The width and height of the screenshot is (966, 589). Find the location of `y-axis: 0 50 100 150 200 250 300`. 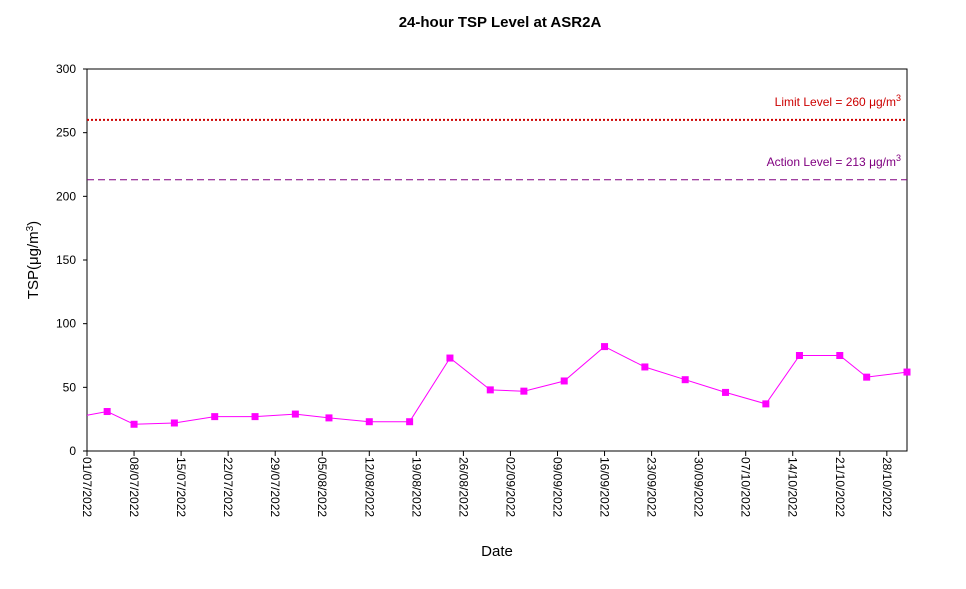

y-axis: 0 50 100 150 200 250 300 is located at coordinates (71, 260).